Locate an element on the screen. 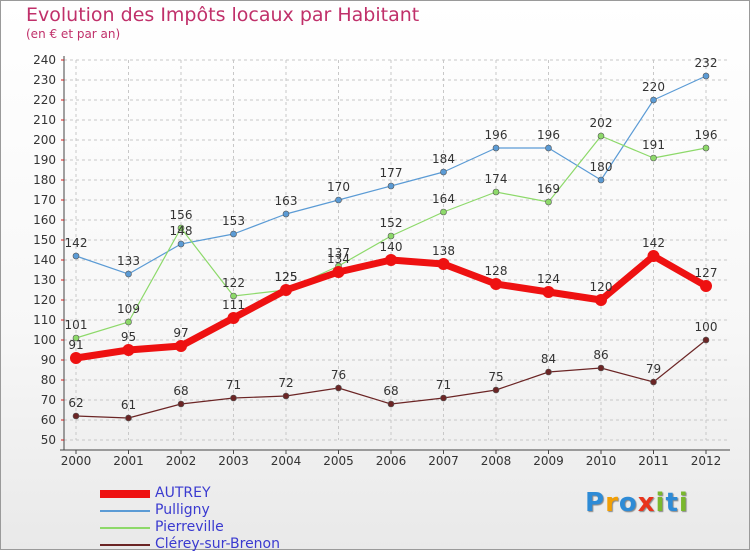 This screenshot has height=553, width=750. data-label-pierreville: 196 is located at coordinates (706, 135).